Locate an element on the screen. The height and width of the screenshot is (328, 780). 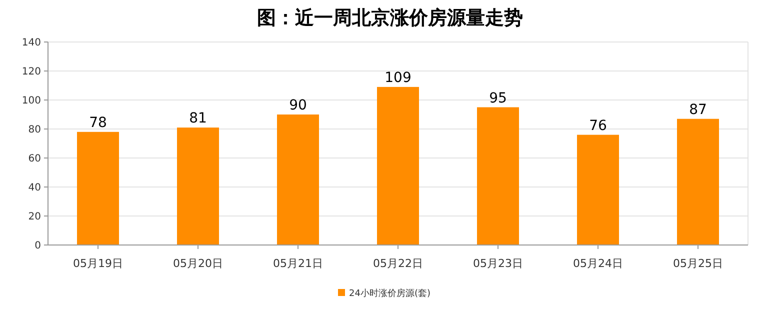
y-tick-label: 20 is located at coordinates (34, 217).